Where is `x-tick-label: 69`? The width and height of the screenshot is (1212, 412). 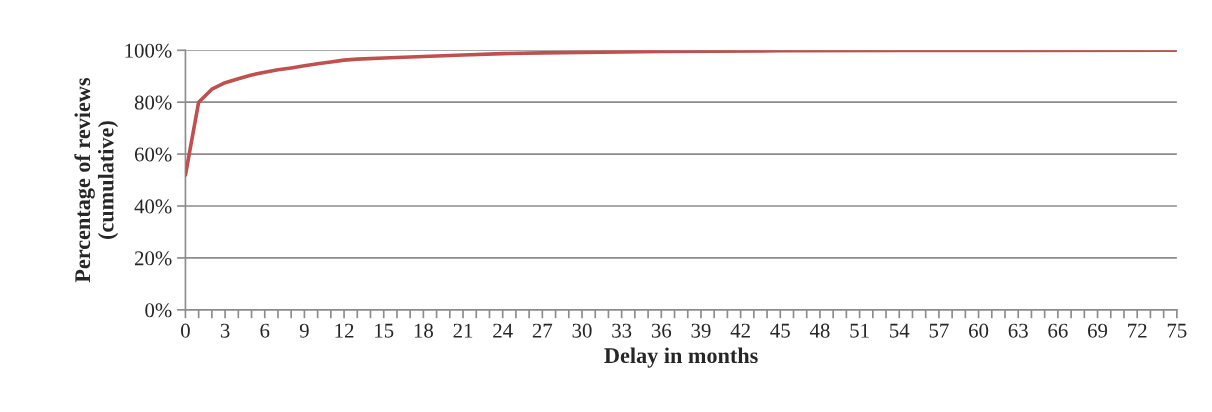
x-tick-label: 69 is located at coordinates (1098, 330).